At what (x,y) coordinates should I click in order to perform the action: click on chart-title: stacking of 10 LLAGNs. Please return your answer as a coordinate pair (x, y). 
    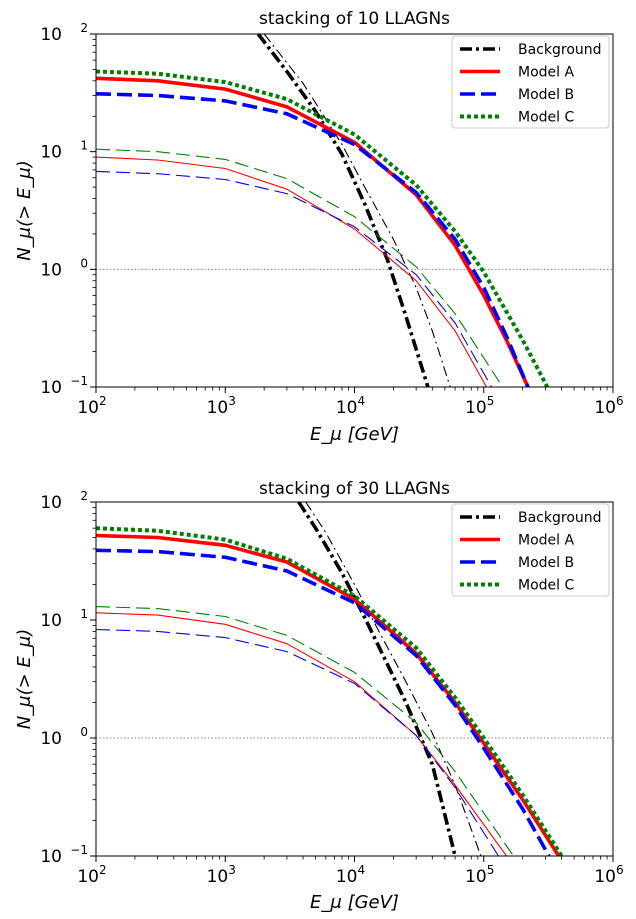
    Looking at the image, I should click on (354, 19).